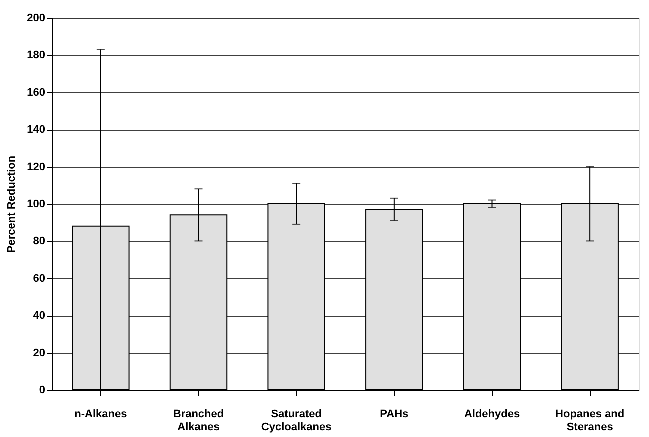 Image resolution: width=649 pixels, height=437 pixels. Describe the element at coordinates (36, 18) in the screenshot. I see `y-tick-label: 200` at that location.